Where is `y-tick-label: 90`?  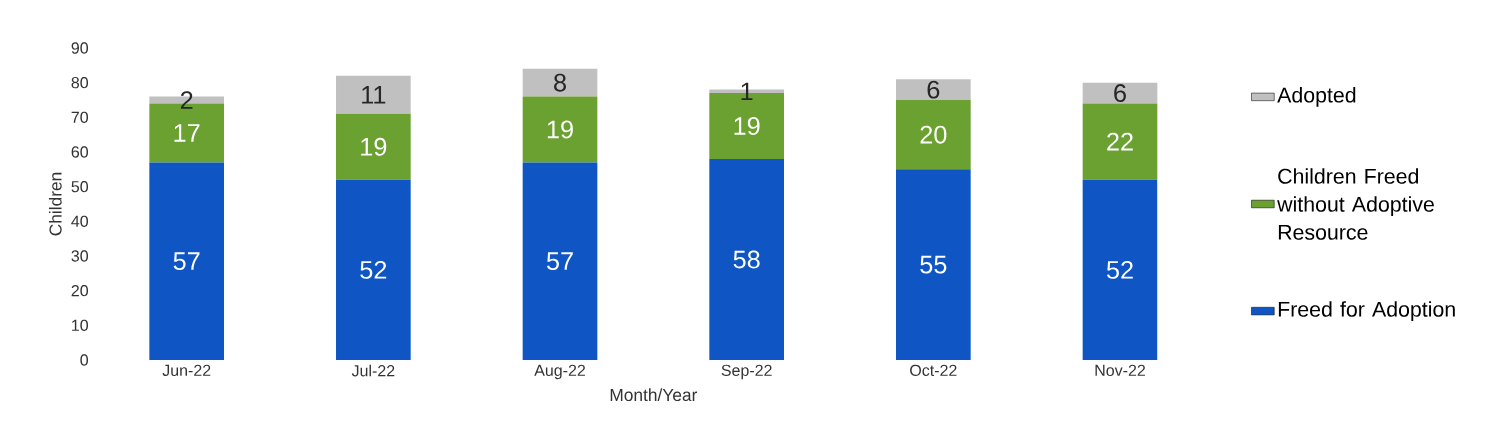
y-tick-label: 90 is located at coordinates (80, 48).